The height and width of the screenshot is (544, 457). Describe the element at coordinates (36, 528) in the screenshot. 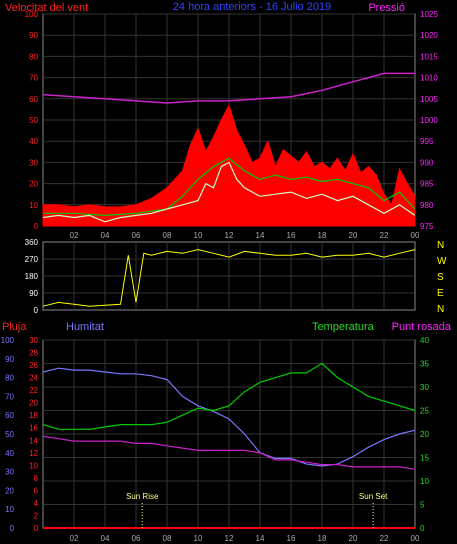

I see `rain-tick-label: 0` at that location.